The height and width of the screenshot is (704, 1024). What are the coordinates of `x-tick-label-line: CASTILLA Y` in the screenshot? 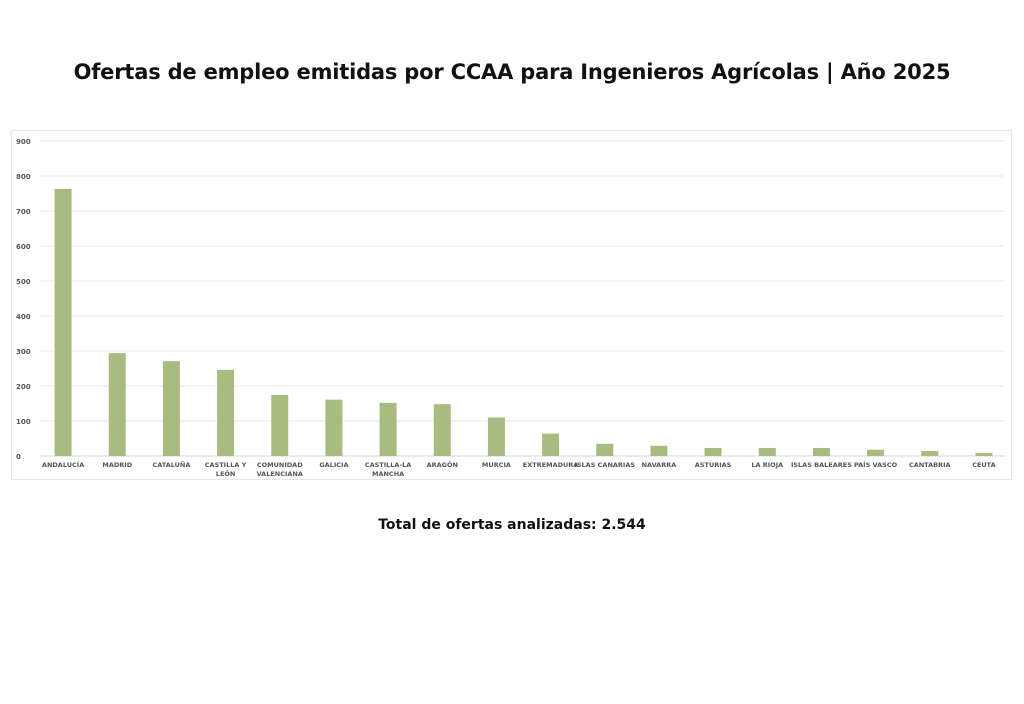 It's located at (226, 465).